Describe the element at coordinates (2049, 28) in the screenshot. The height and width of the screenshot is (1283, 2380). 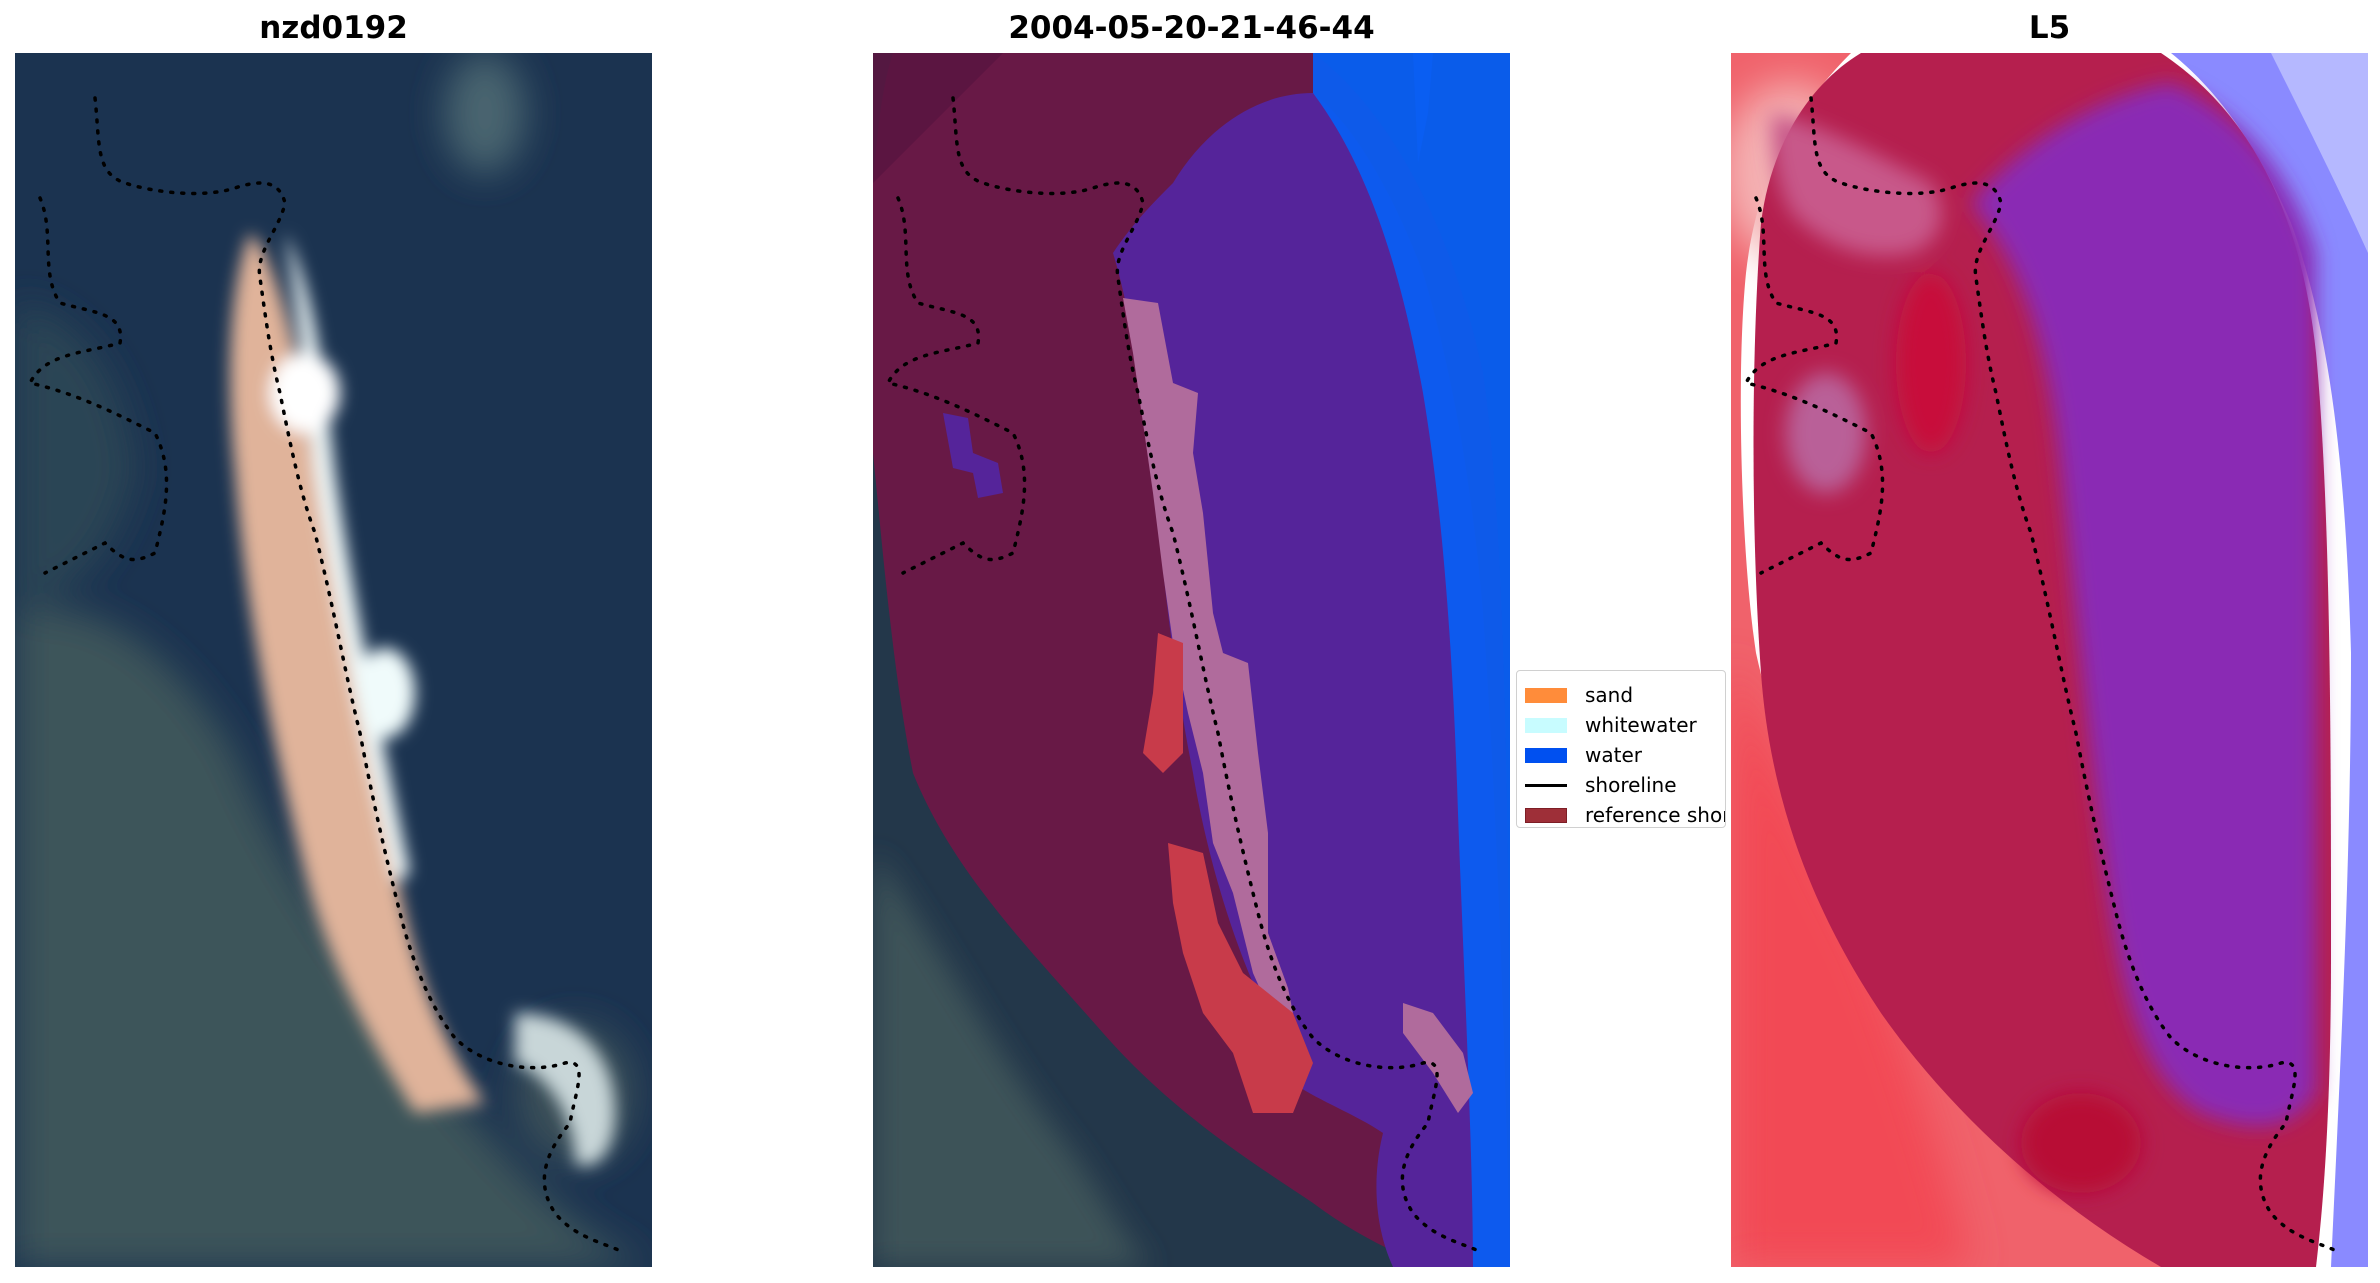
I see `panel-title-satellite: L5` at that location.